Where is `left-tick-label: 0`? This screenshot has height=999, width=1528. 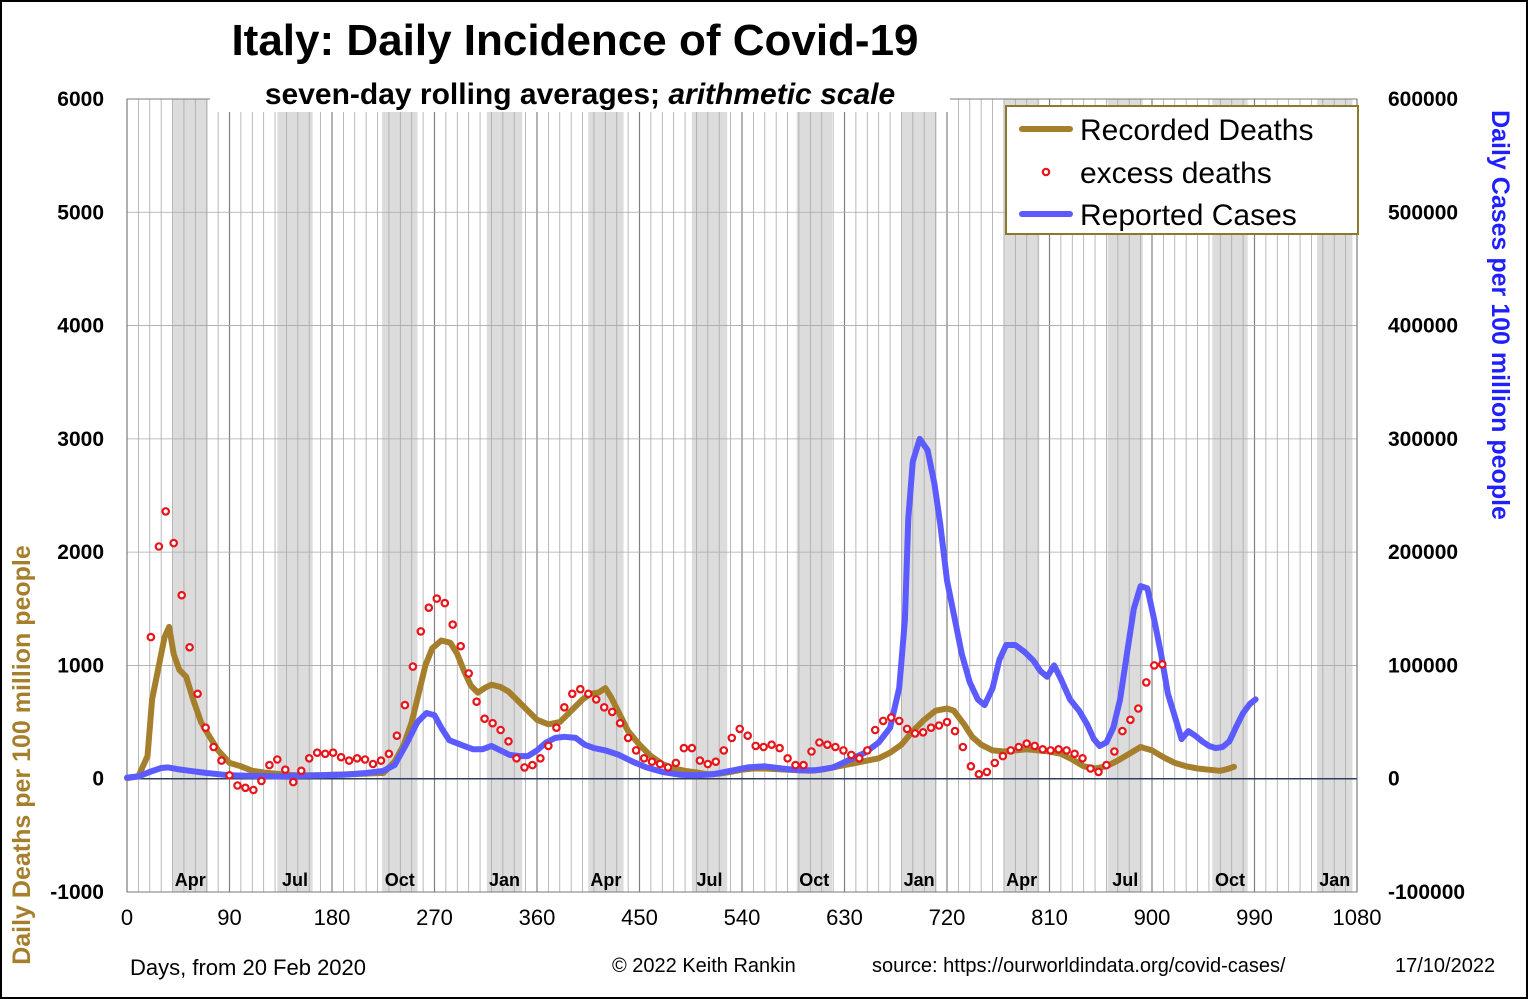
left-tick-label: 0 is located at coordinates (98, 779).